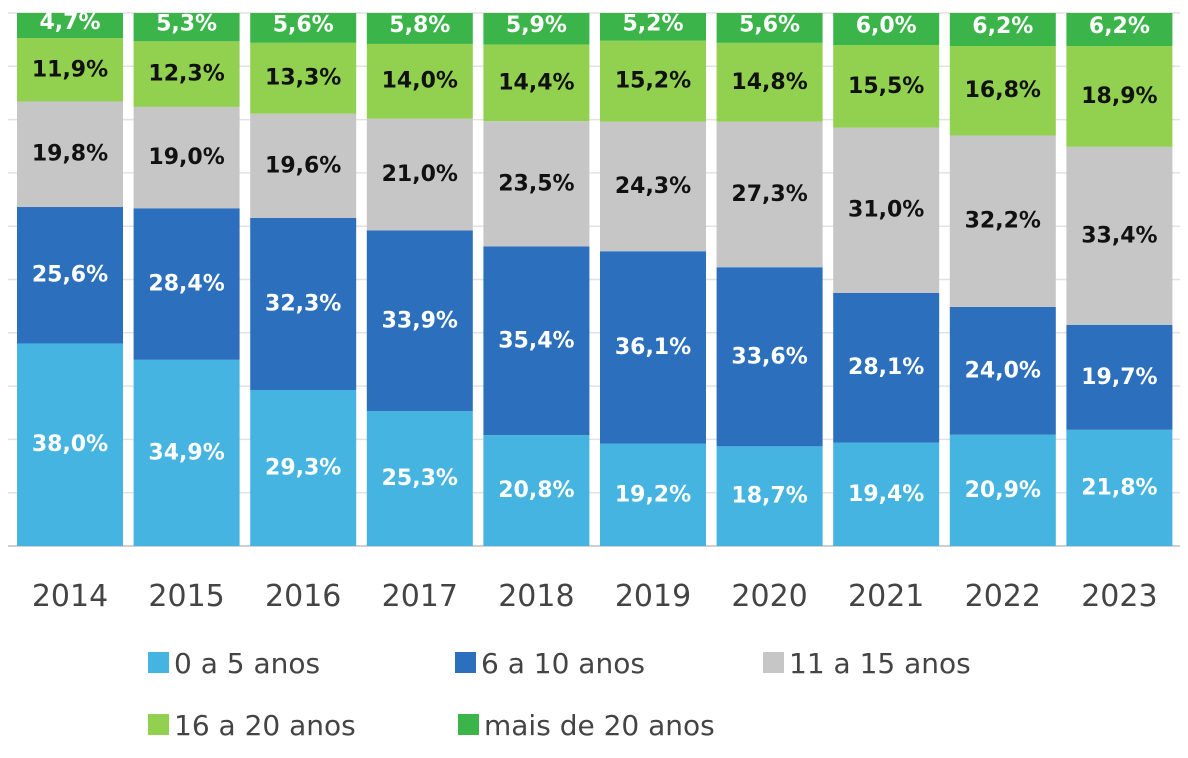  What do you see at coordinates (653, 596) in the screenshot?
I see `x-tick-label: 2019` at bounding box center [653, 596].